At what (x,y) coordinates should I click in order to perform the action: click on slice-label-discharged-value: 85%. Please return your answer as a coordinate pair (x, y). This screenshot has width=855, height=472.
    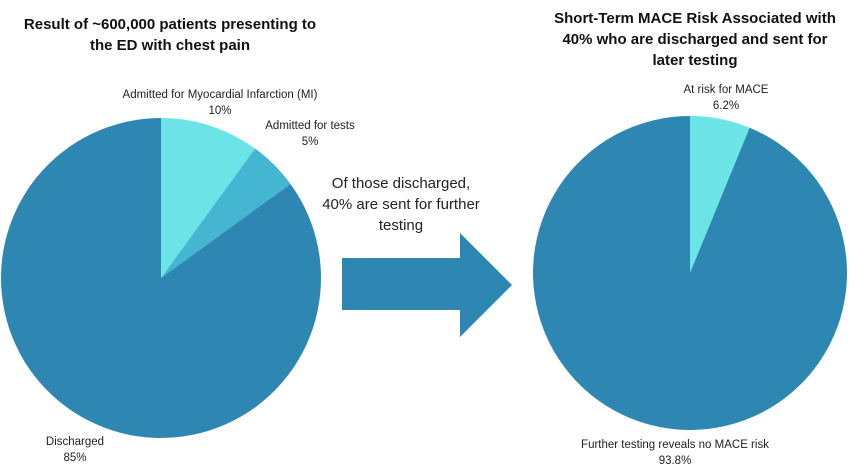
    Looking at the image, I should click on (75, 458).